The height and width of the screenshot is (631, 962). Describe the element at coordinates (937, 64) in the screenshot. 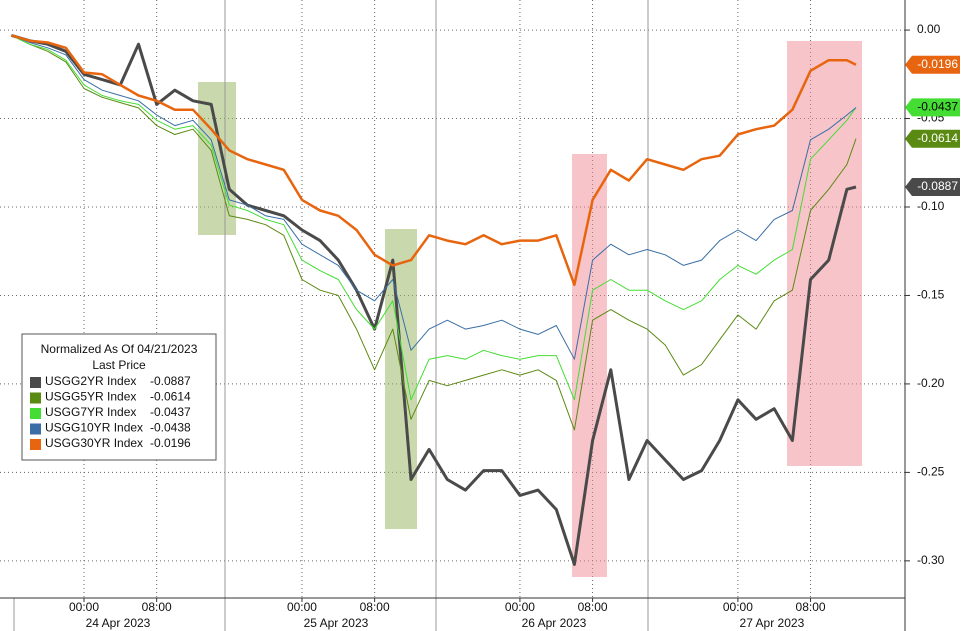

I see `value-tag-label: -0.0196` at that location.